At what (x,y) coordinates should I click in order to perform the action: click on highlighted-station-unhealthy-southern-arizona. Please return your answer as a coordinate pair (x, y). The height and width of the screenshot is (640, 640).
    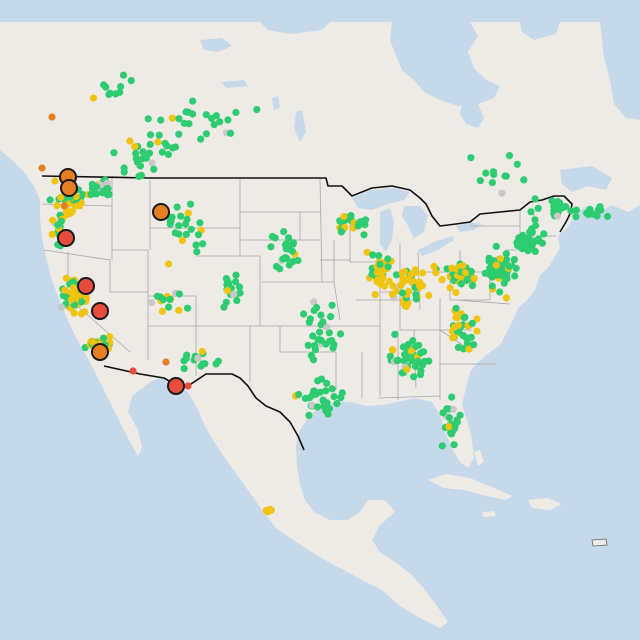
    Looking at the image, I should click on (176, 386).